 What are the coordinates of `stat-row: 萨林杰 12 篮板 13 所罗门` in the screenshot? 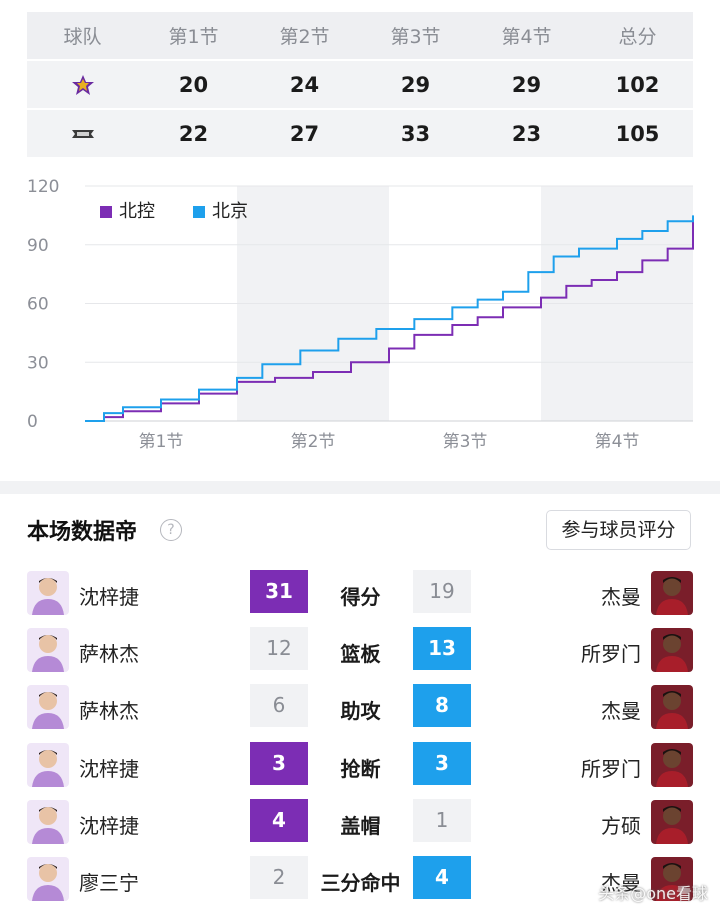 It's located at (360, 652).